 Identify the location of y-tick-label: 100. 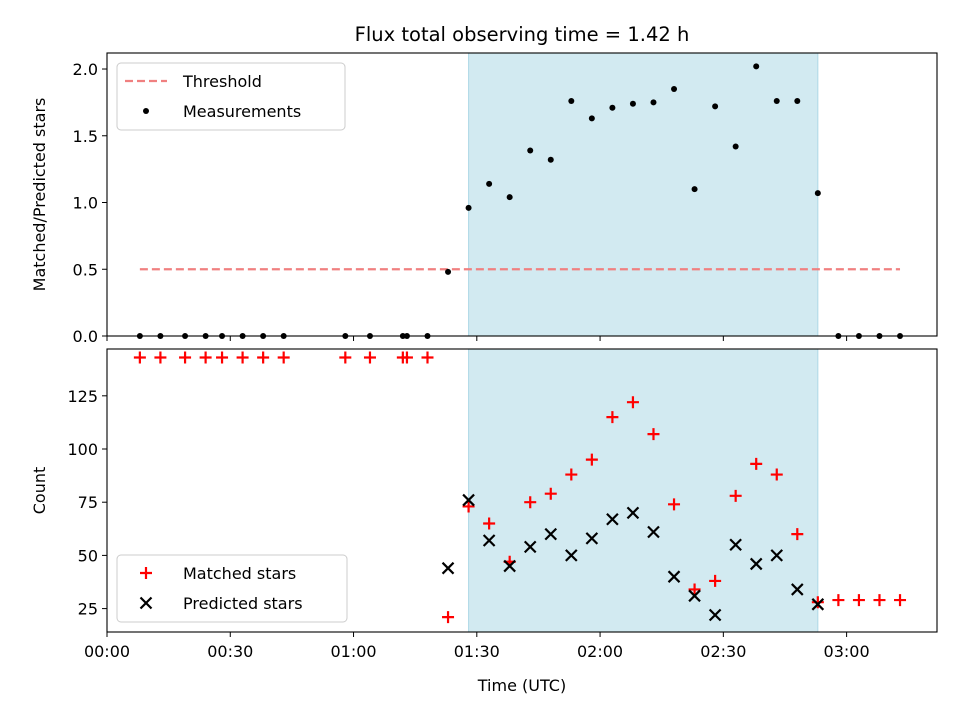
(82, 449).